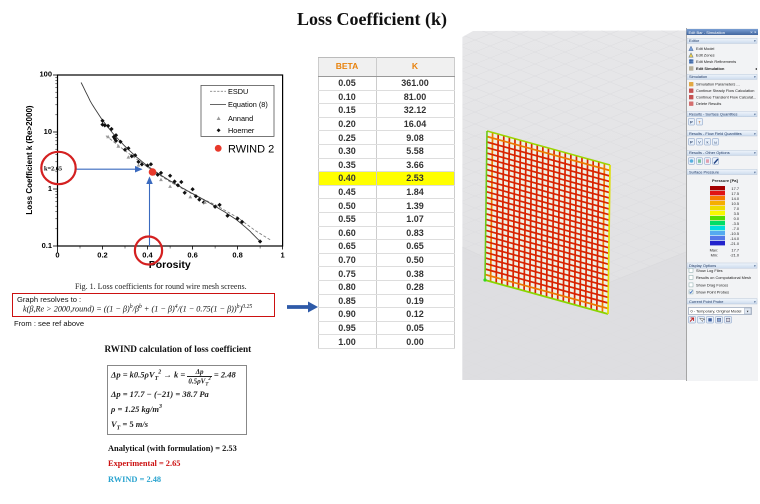 The image size is (760, 504). I want to click on svg-text: 7.0, so click(737, 208).